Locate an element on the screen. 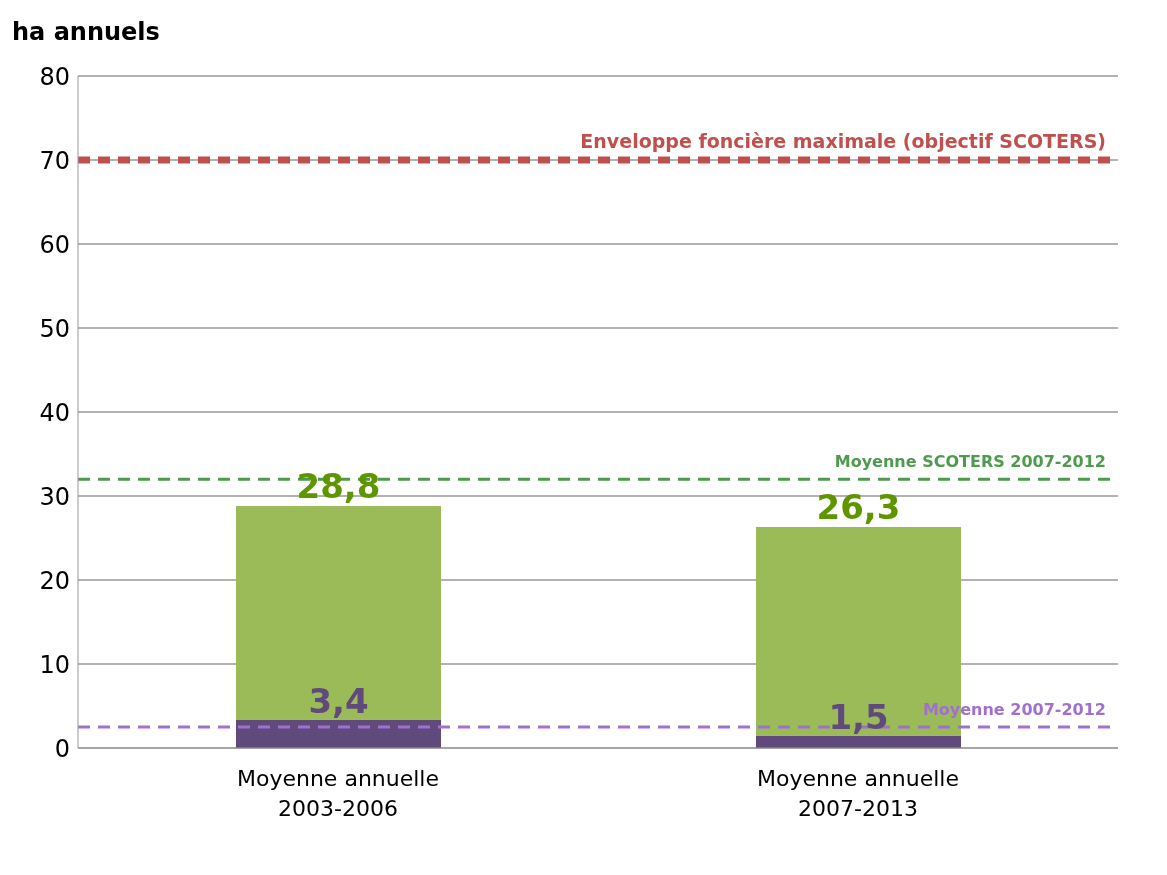  y-tick-label: 40 is located at coordinates (54, 412).